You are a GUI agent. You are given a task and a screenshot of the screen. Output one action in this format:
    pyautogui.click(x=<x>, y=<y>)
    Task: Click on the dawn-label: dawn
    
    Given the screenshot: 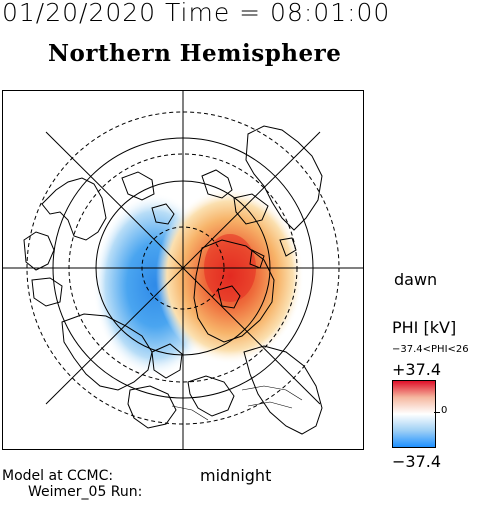 What is the action you would take?
    pyautogui.click(x=416, y=279)
    